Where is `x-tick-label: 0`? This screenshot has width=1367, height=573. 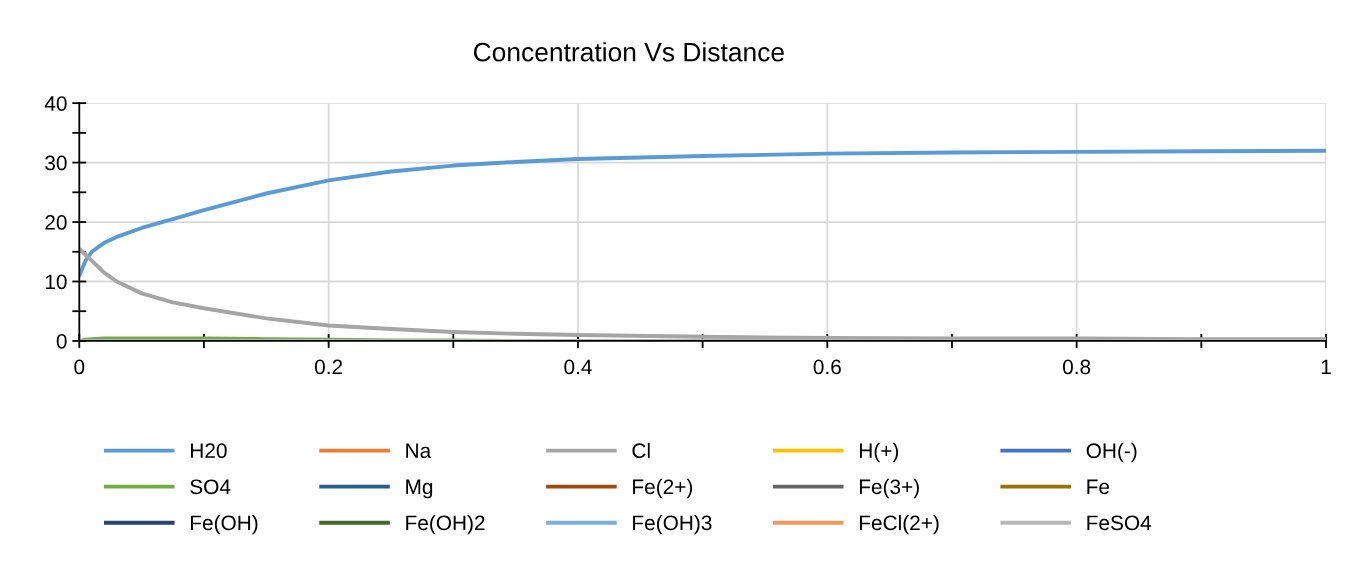
x-tick-label: 0 is located at coordinates (79, 367).